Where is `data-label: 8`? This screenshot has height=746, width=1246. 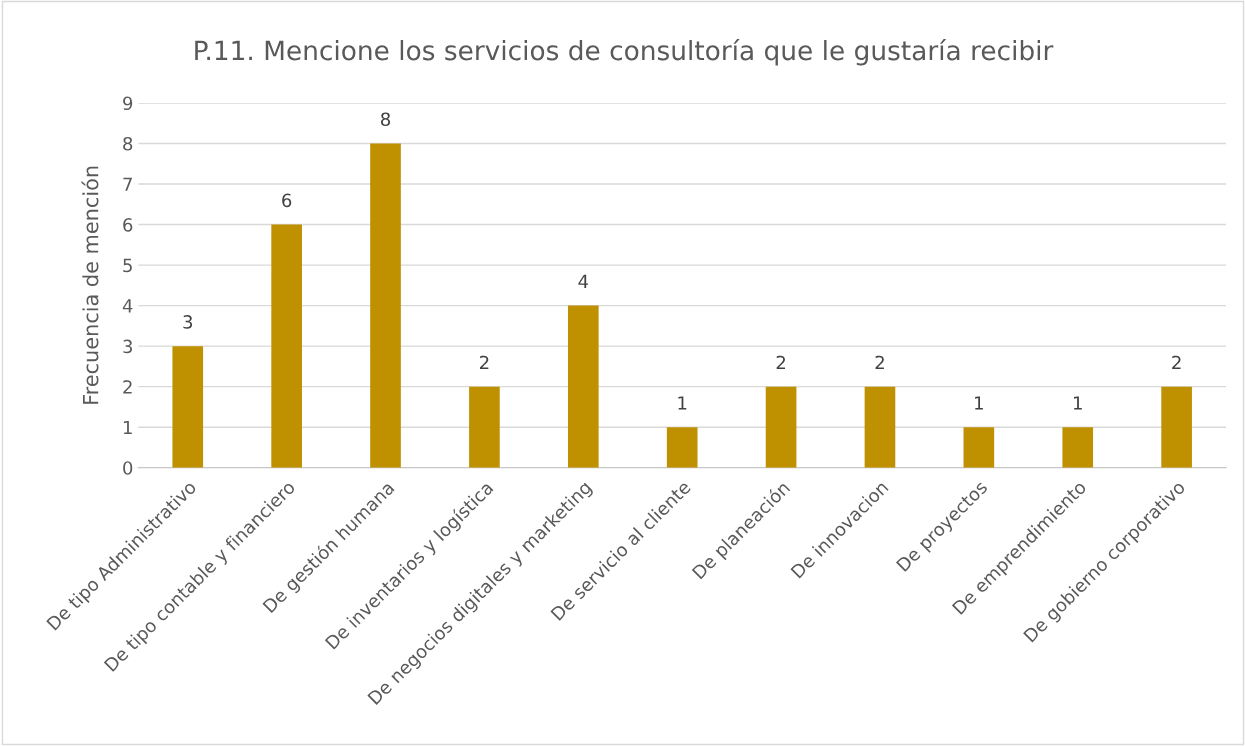 data-label: 8 is located at coordinates (386, 119).